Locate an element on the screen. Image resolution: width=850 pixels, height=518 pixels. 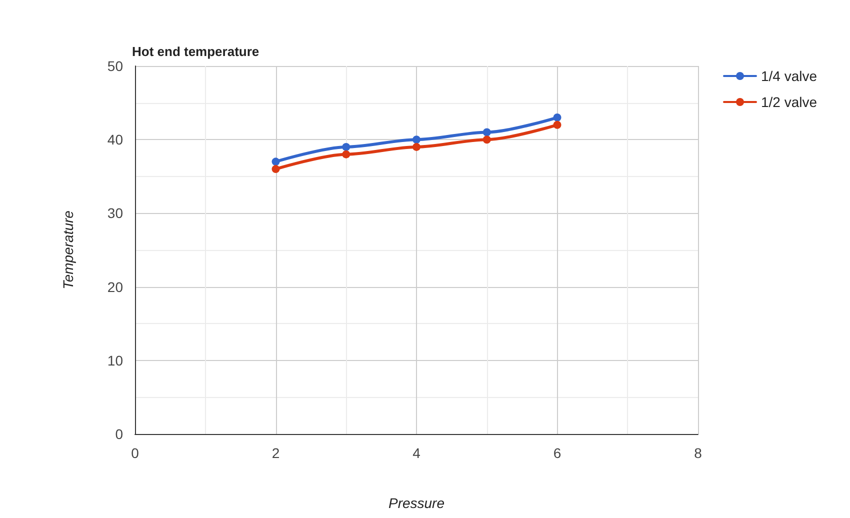
x-axis-title: Pressure is located at coordinates (416, 503).